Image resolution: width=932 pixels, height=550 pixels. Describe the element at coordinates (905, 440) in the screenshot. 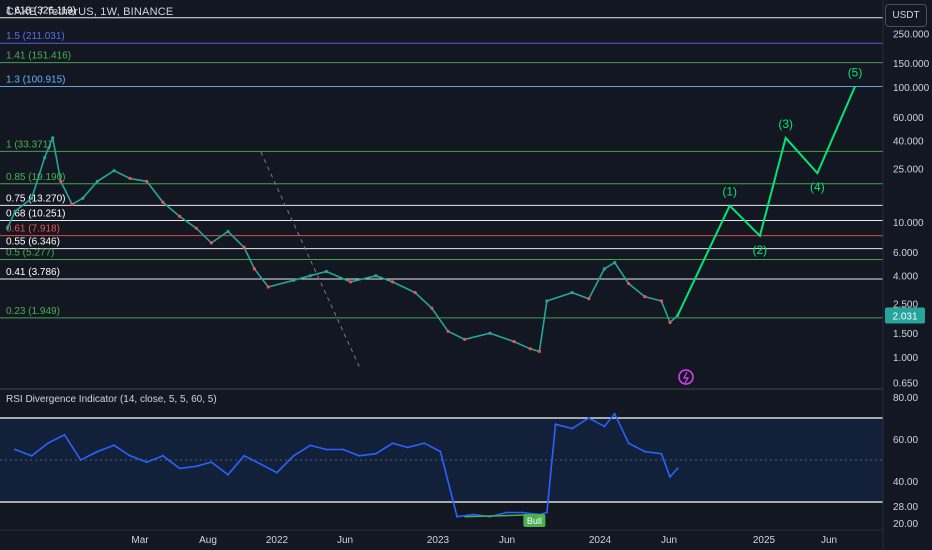

I see `rsi-tick-label: 60.00` at that location.